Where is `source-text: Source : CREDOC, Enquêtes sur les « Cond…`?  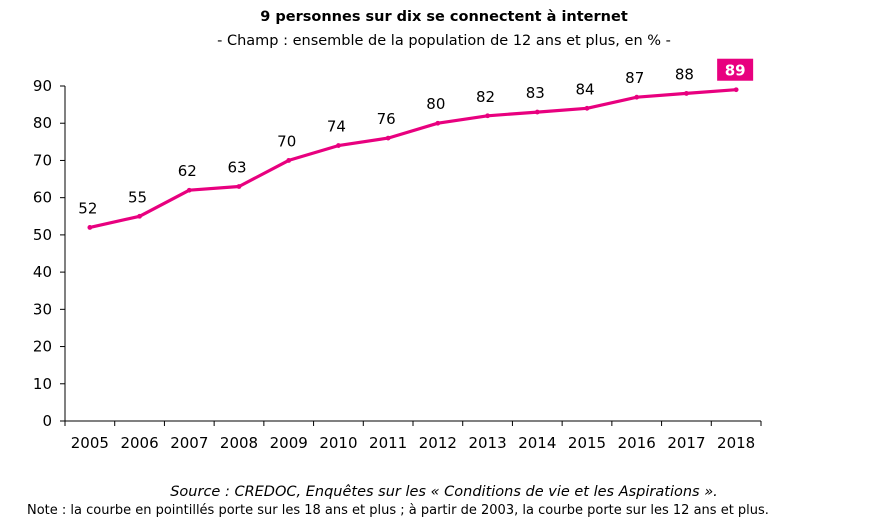 source-text: Source : CREDOC, Enquêtes sur les « Cond… is located at coordinates (444, 492).